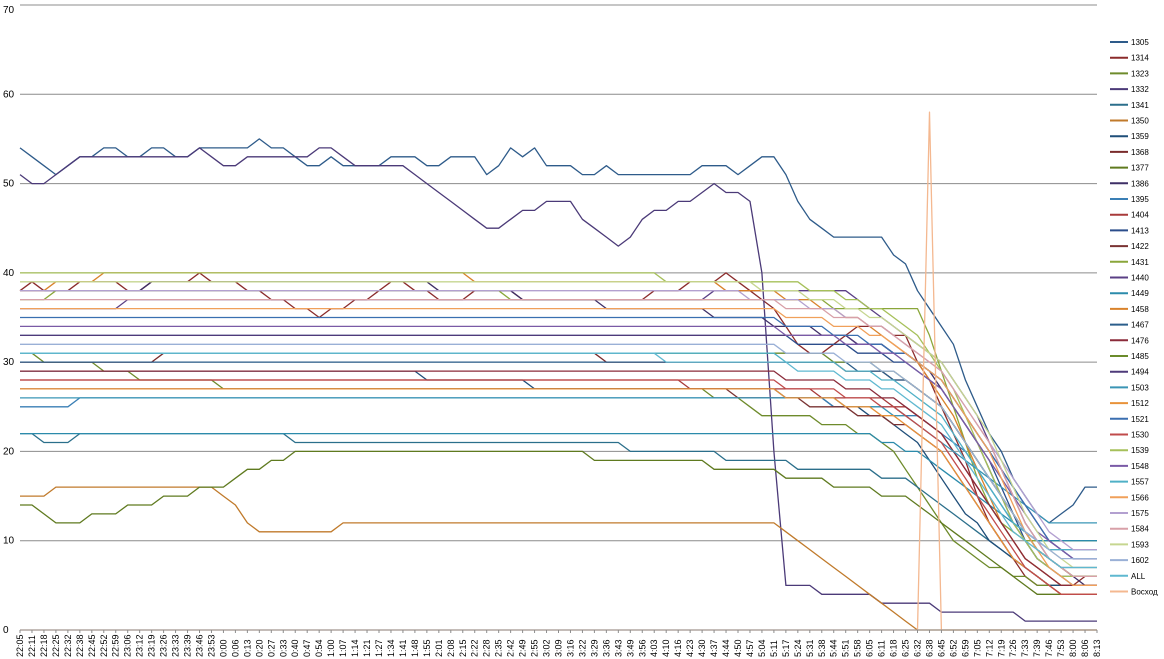 The image size is (1164, 659). Describe the element at coordinates (1138, 576) in the screenshot. I see `legend-label: ALL` at that location.